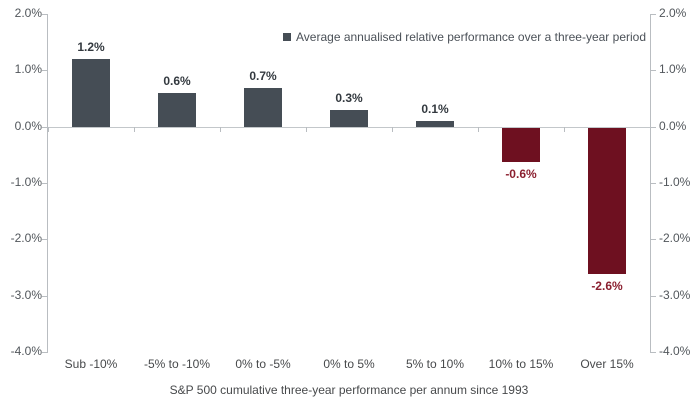 The width and height of the screenshot is (700, 405). I want to click on y-axis-left-tick-label: 0.0%, so click(28, 126).